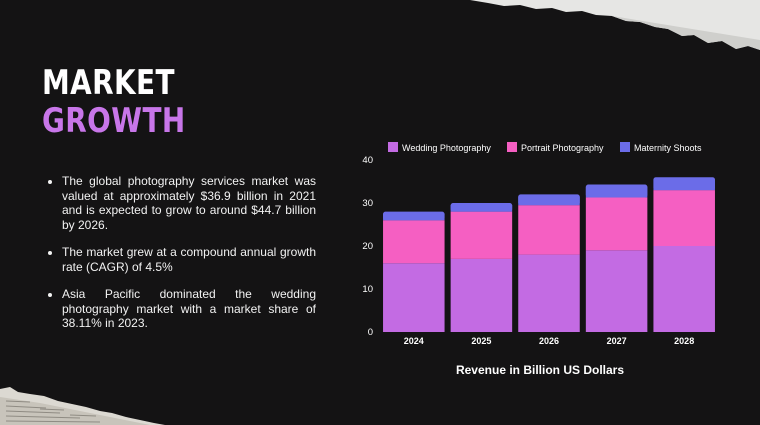 The height and width of the screenshot is (425, 760). What do you see at coordinates (414, 341) in the screenshot?
I see `x-tick-label: 2024` at bounding box center [414, 341].